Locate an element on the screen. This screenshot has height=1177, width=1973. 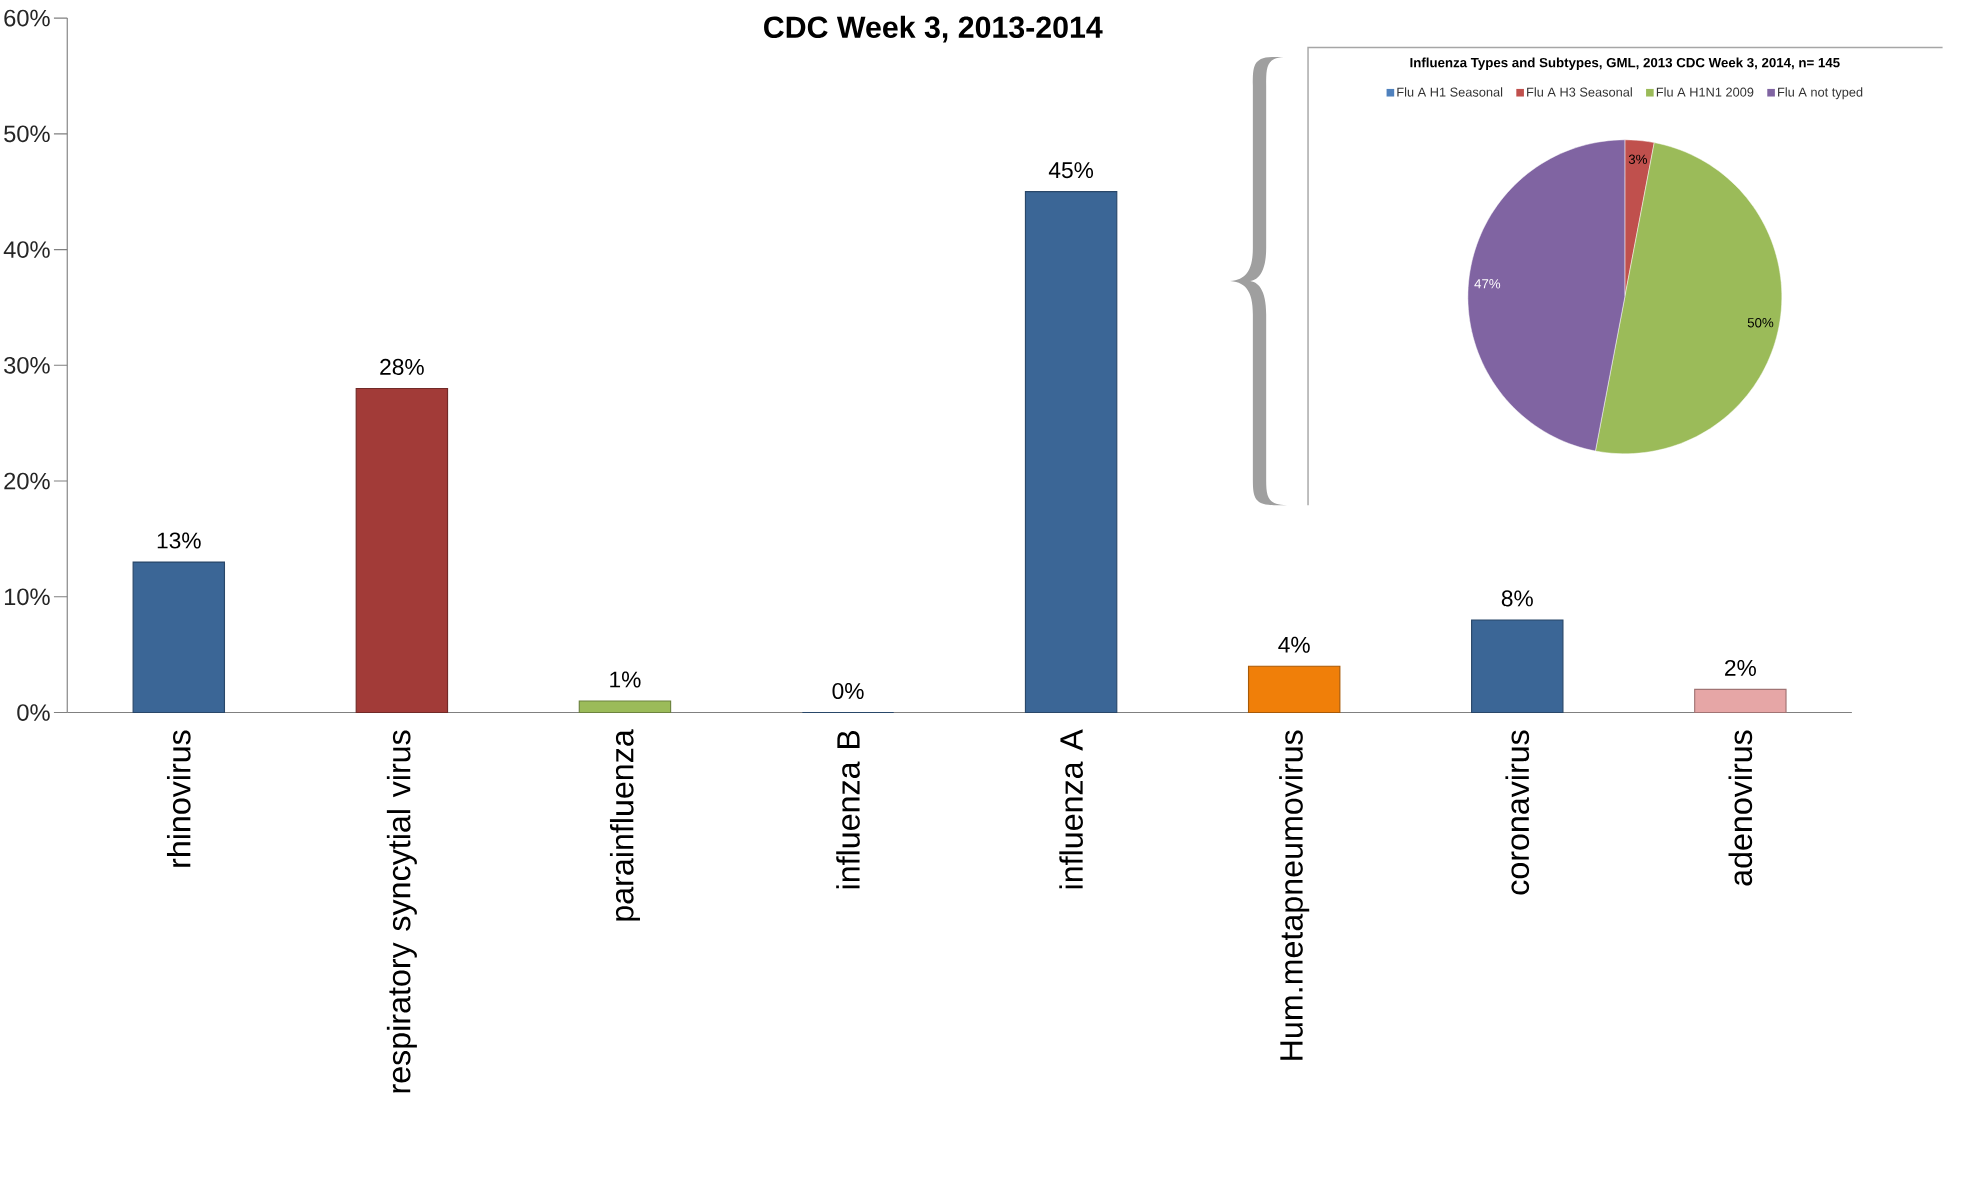
chart-title: Influenza Types and Subtypes, GML, 2013 CDC Week 3, 2014, n= 145 is located at coordinates (1625, 64).